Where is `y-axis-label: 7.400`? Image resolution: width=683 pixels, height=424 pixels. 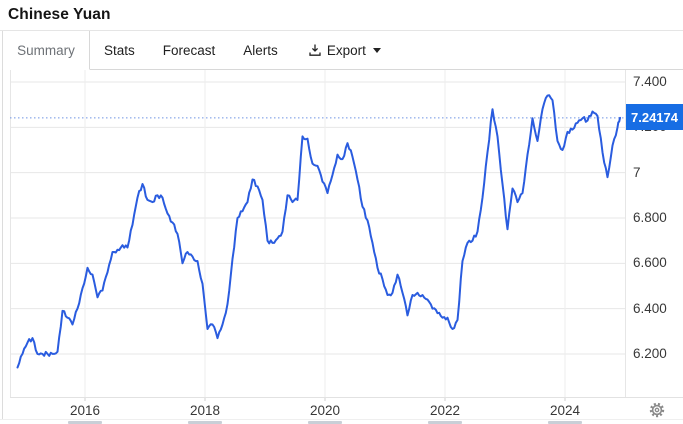 y-axis-label: 7.400 is located at coordinates (650, 82).